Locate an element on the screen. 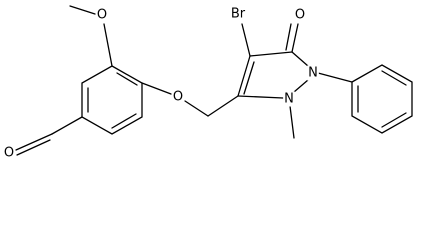  benzene-ring is located at coordinates (112, 100).